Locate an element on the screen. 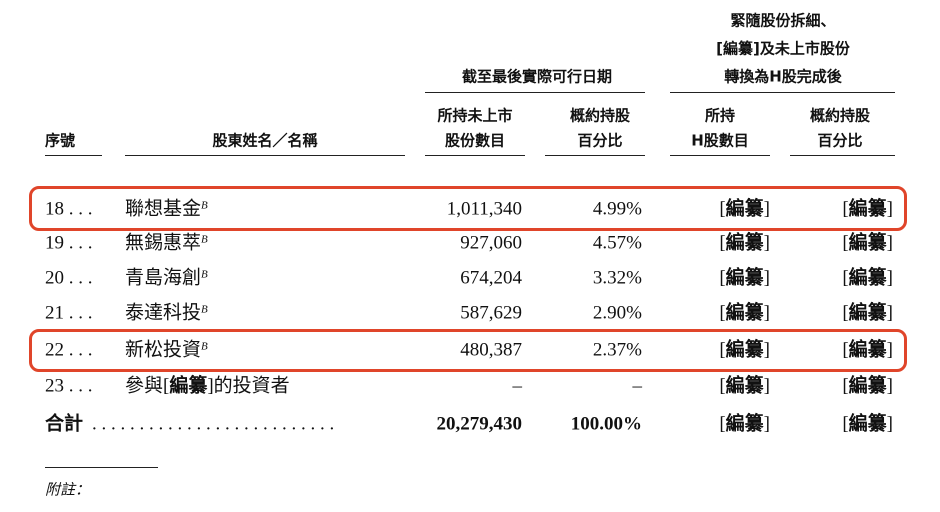 This screenshot has height=512, width=940. cell-percent: 4.99% is located at coordinates (617, 209).